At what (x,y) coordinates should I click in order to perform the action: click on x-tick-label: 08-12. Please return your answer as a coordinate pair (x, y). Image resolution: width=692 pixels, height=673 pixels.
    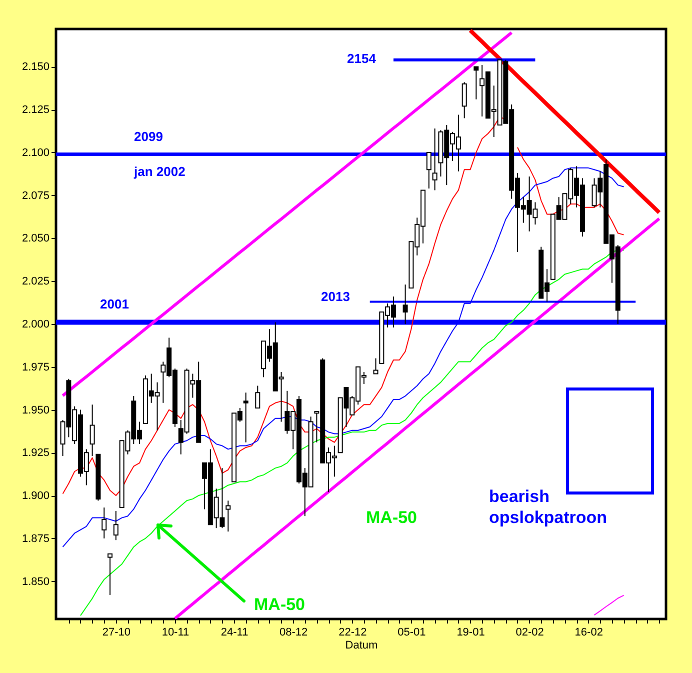
    Looking at the image, I should click on (294, 632).